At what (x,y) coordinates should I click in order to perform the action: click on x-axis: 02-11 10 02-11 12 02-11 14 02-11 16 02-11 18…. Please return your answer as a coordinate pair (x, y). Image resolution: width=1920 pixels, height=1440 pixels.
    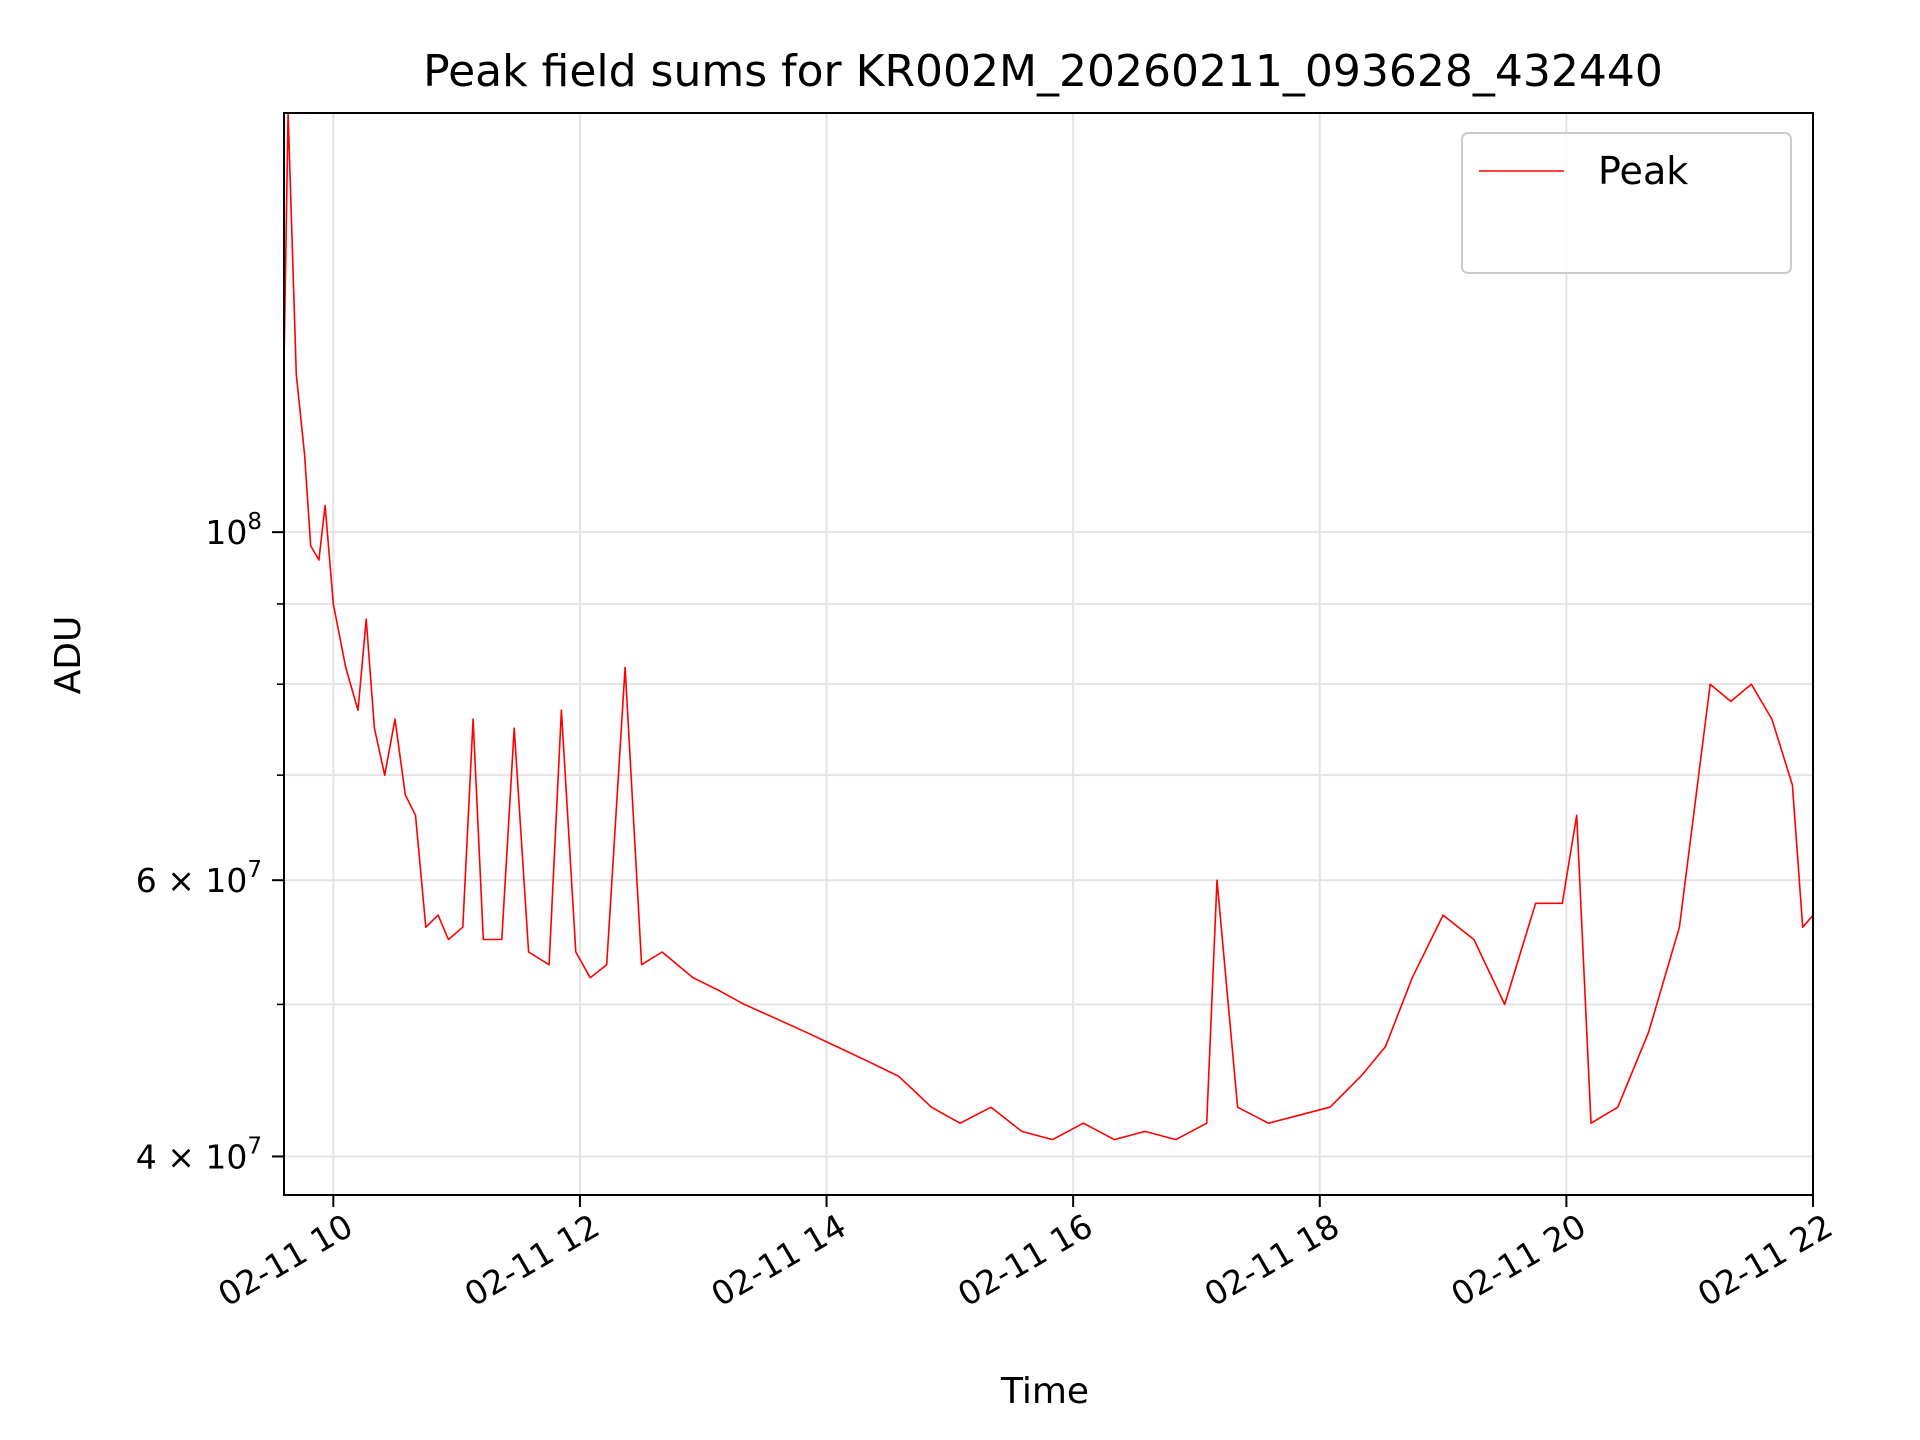
    Looking at the image, I should click on (1025, 1254).